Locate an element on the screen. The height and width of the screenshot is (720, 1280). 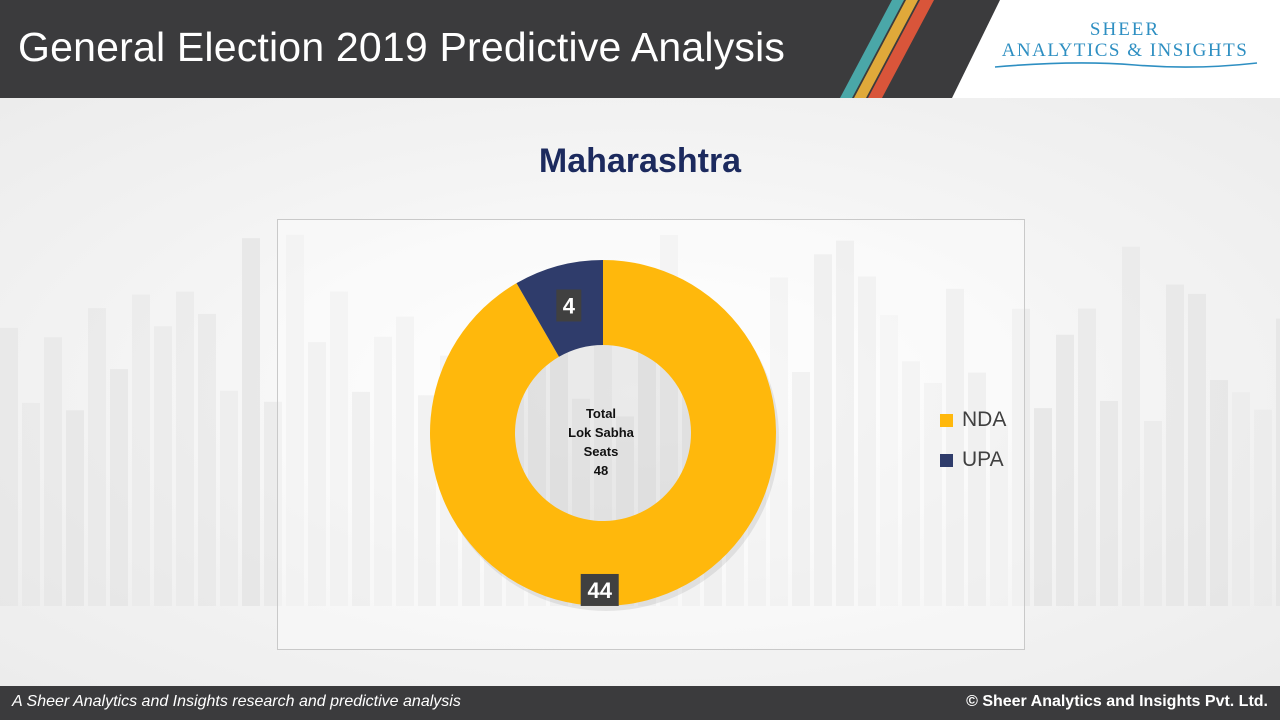
donut-slice-nda is located at coordinates (602, 433).